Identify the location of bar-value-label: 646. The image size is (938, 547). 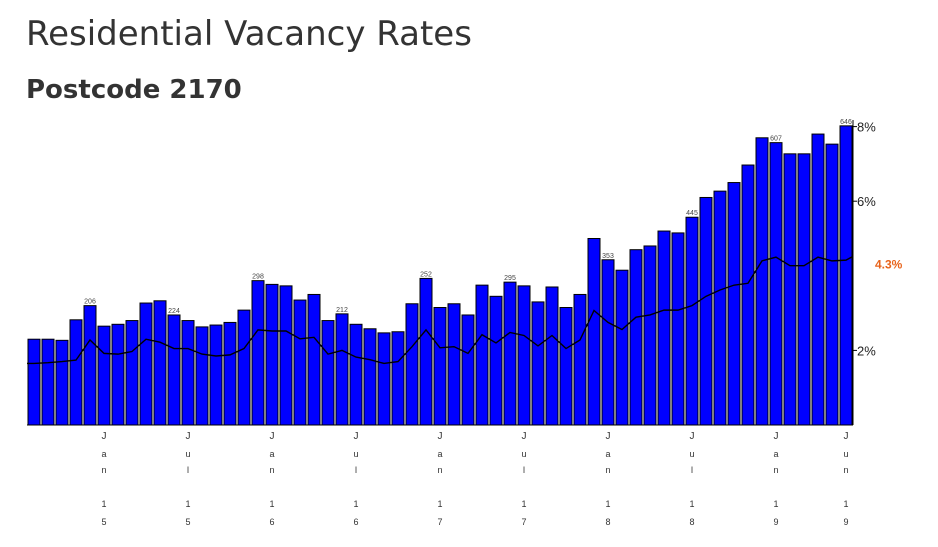
(846, 122).